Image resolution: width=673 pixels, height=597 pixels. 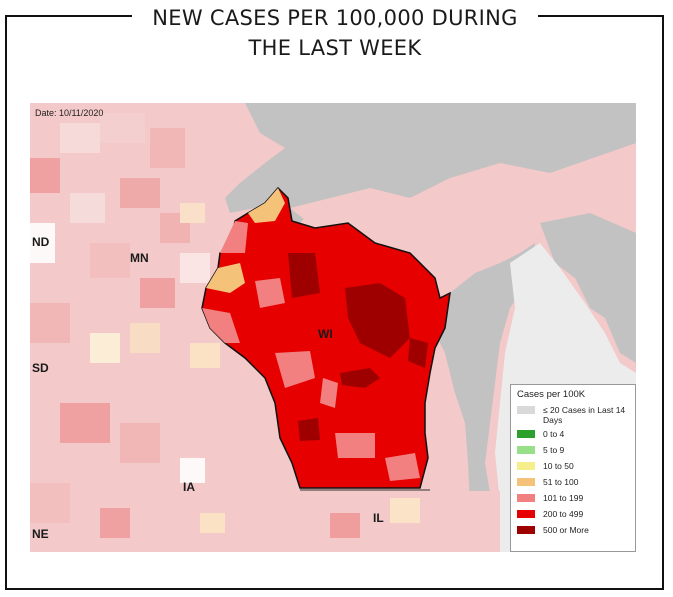 I want to click on legend-item: 500 or More, so click(x=573, y=533).